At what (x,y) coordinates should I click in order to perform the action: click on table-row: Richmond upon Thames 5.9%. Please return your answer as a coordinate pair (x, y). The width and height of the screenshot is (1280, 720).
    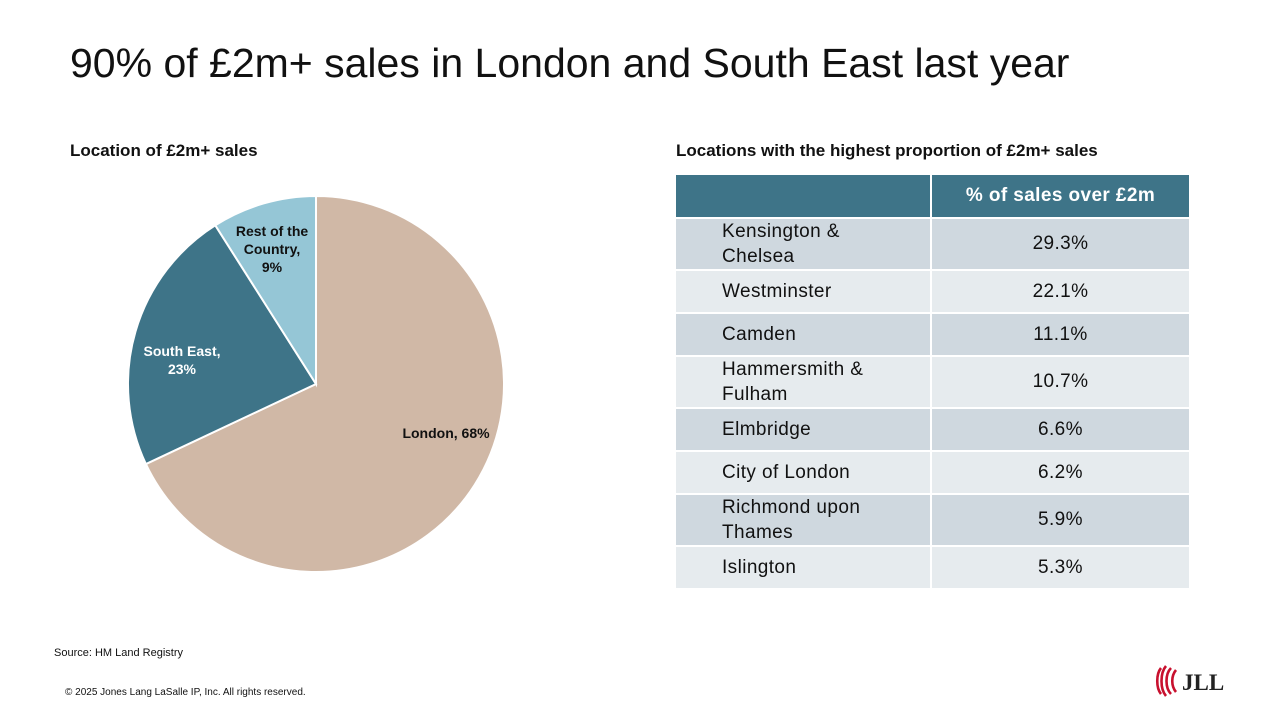
    Looking at the image, I should click on (932, 520).